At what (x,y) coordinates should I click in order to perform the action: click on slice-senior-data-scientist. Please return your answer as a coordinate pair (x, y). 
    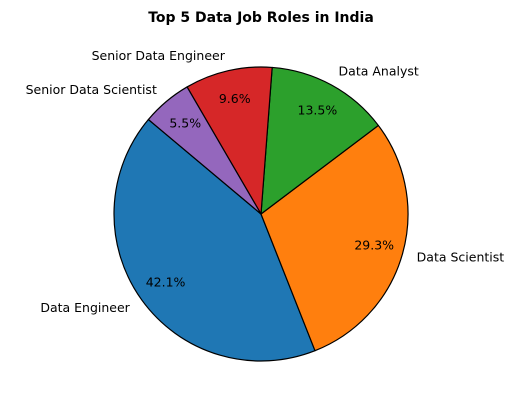
    Looking at the image, I should click on (204, 150).